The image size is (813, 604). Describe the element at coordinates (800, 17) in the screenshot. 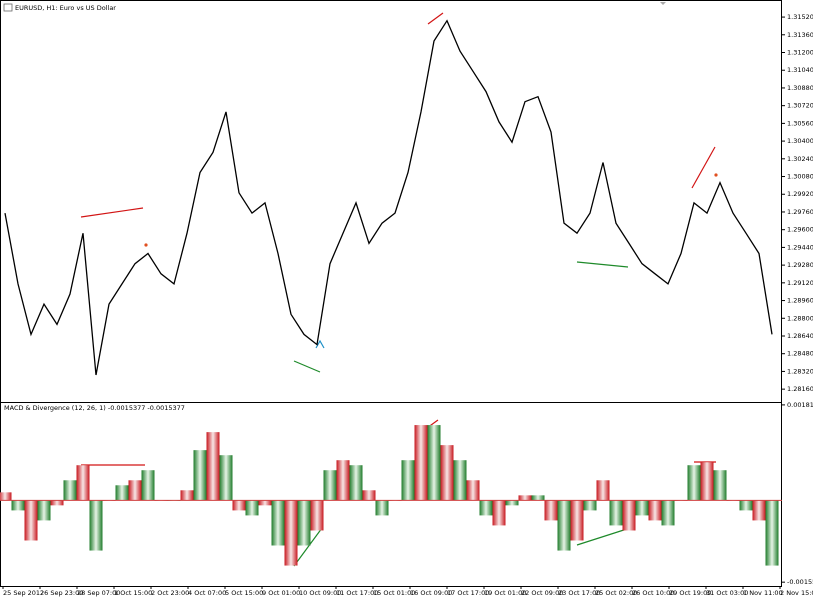

I see `y-tick-label: 1.31520` at that location.